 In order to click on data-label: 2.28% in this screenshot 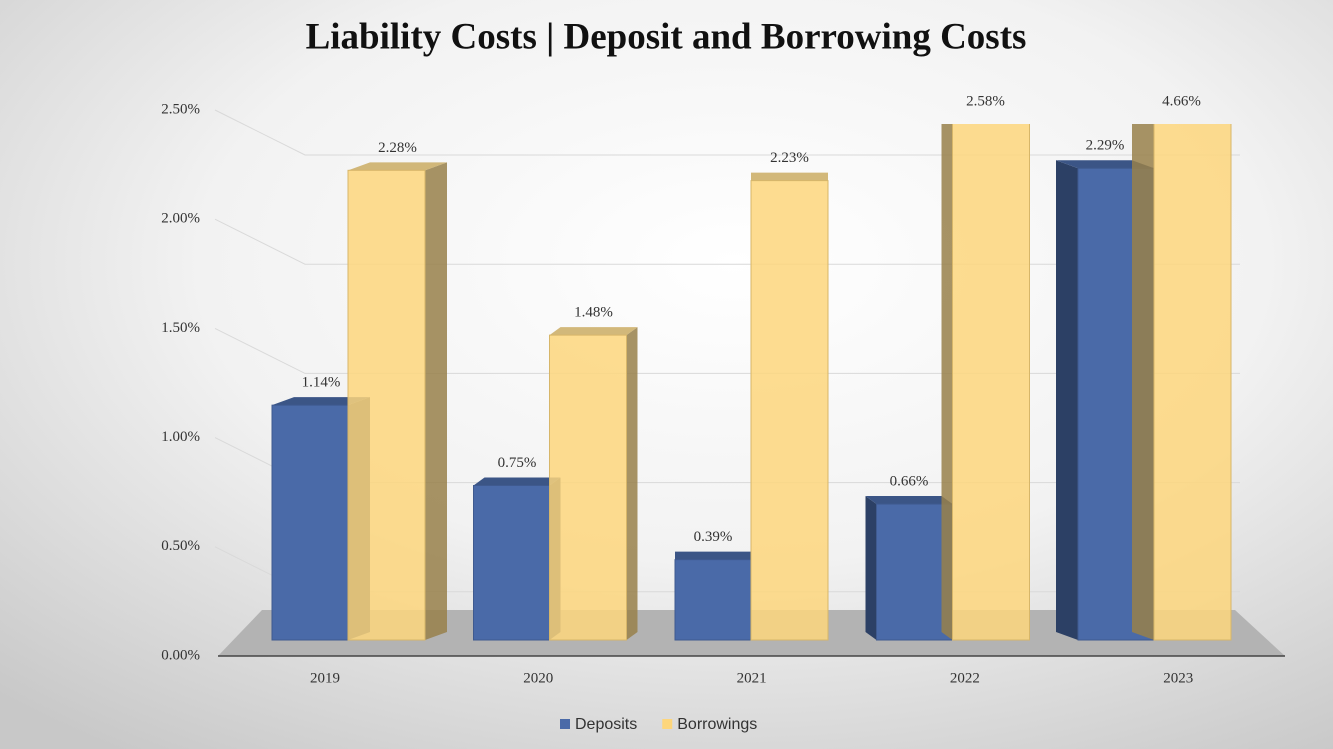, I will do `click(397, 148)`.